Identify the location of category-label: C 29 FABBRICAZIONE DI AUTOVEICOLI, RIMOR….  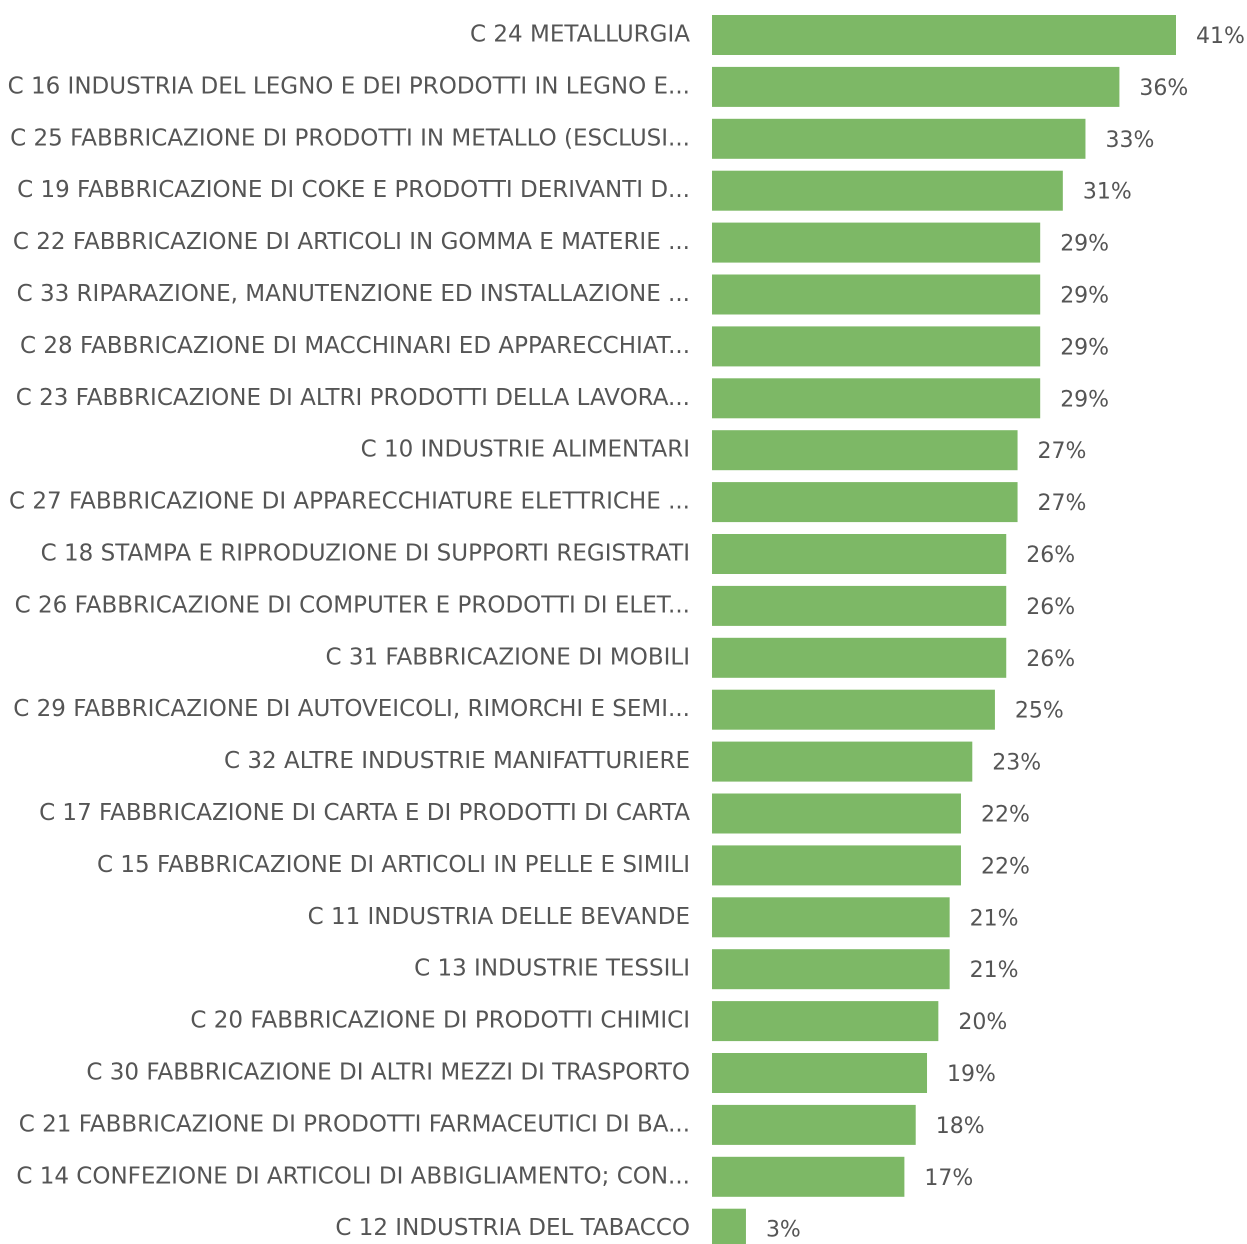
(351, 709).